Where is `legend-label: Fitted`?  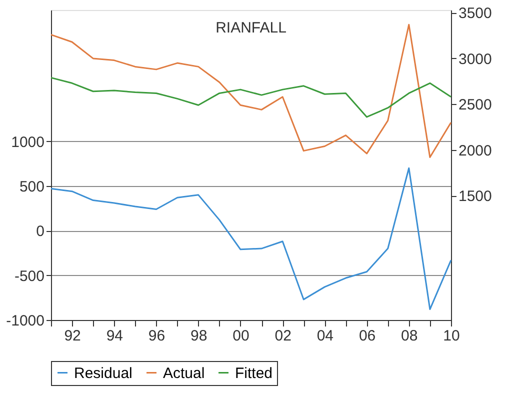 legend-label: Fitted is located at coordinates (254, 373).